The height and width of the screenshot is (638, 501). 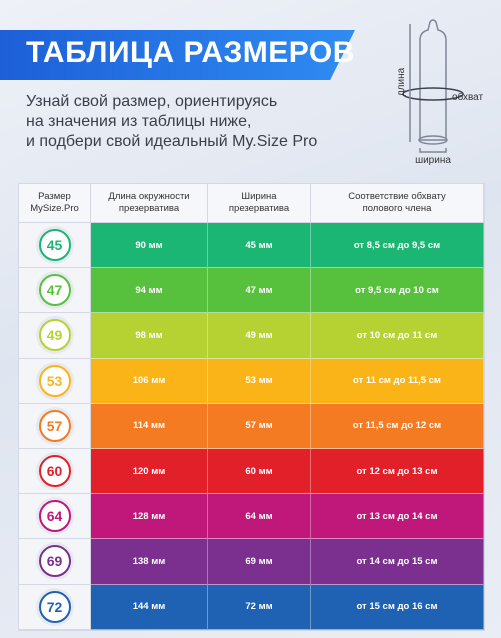 I want to click on data-cell: 128 мм, so click(x=149, y=517).